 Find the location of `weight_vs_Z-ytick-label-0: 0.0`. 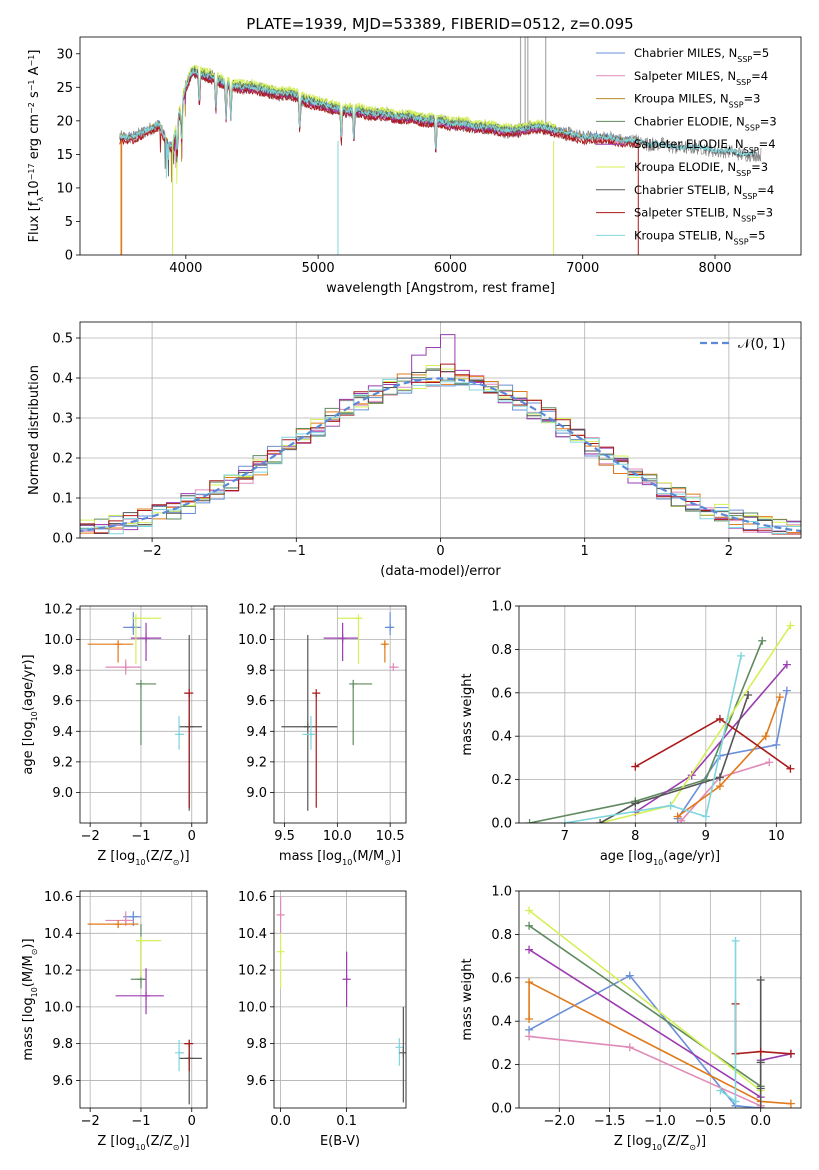

weight_vs_Z-ytick-label-0: 0.0 is located at coordinates (501, 1109).